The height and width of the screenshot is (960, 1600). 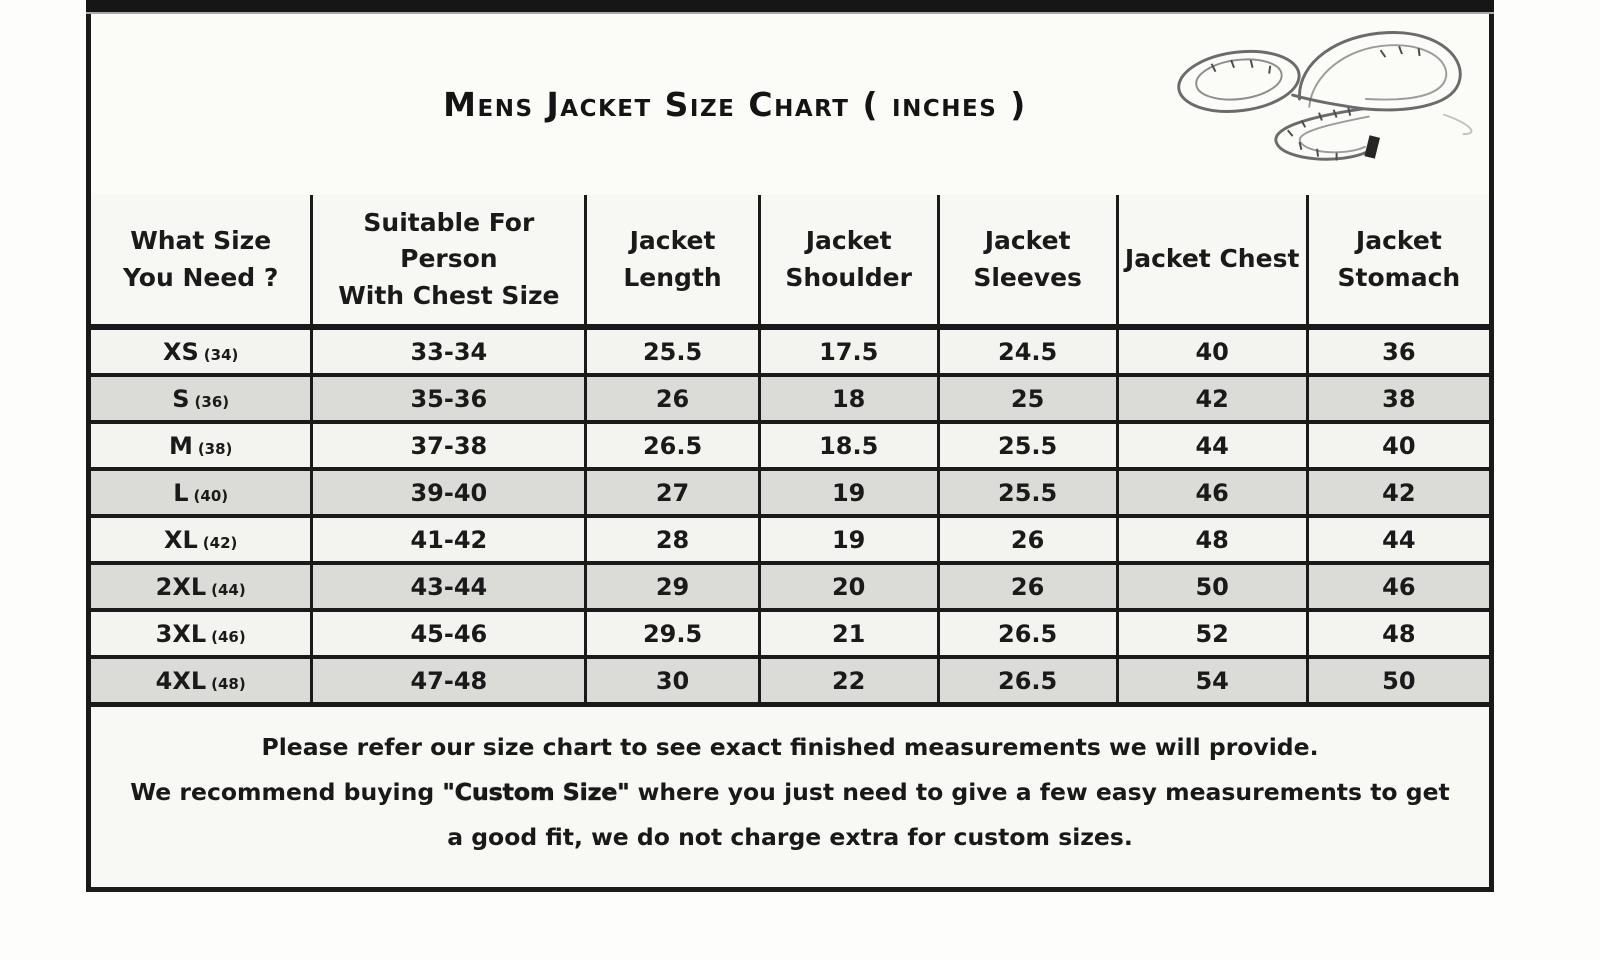 I want to click on length-cell: 27, so click(x=672, y=492).